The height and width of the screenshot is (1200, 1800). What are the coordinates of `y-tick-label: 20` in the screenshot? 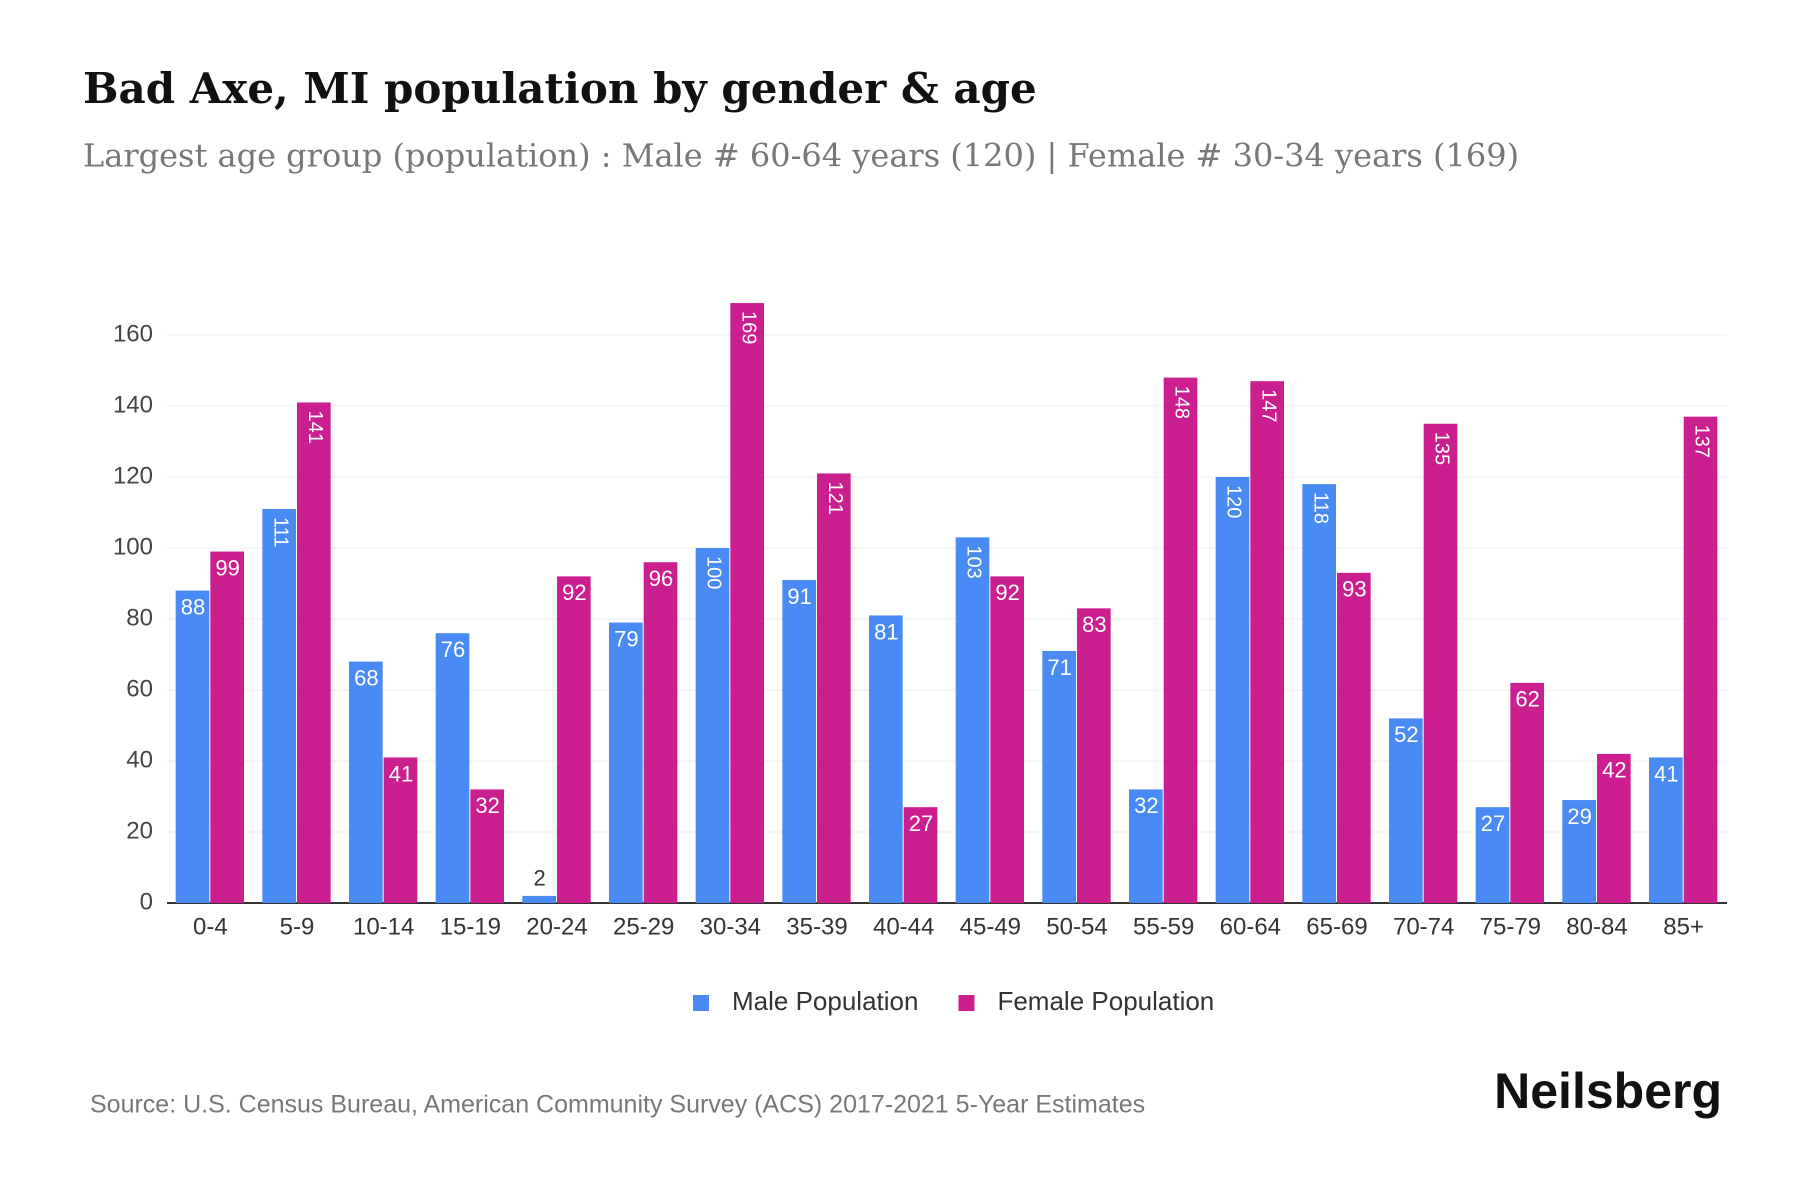 It's located at (139, 830).